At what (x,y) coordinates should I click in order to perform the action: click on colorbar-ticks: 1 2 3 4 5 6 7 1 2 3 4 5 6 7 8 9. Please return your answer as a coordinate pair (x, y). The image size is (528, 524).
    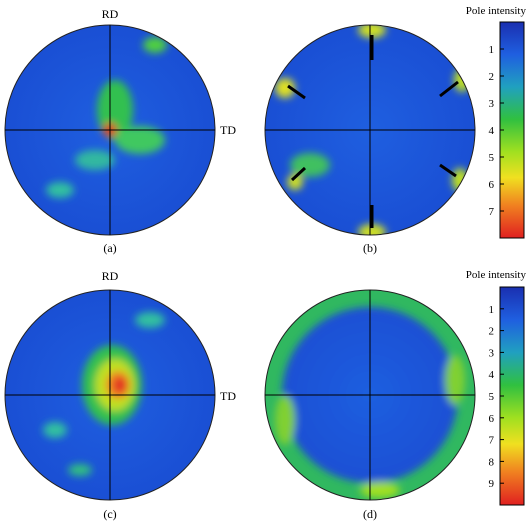
    Looking at the image, I should click on (496, 267).